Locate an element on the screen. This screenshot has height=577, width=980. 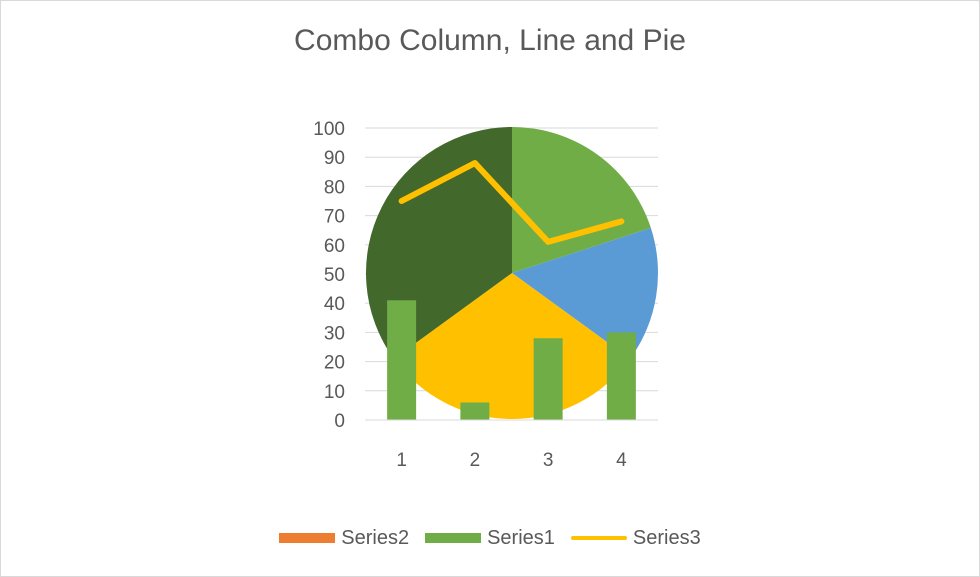
legend-label-series3: Series3 is located at coordinates (666, 537).